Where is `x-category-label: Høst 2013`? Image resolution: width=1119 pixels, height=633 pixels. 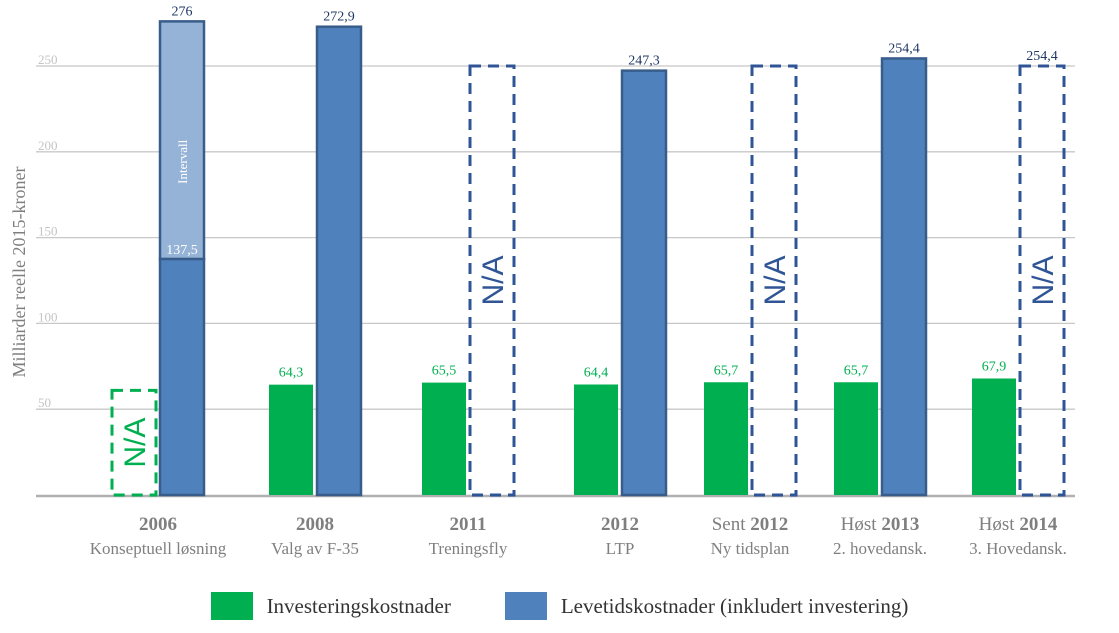 x-category-label: Høst 2013 is located at coordinates (880, 524).